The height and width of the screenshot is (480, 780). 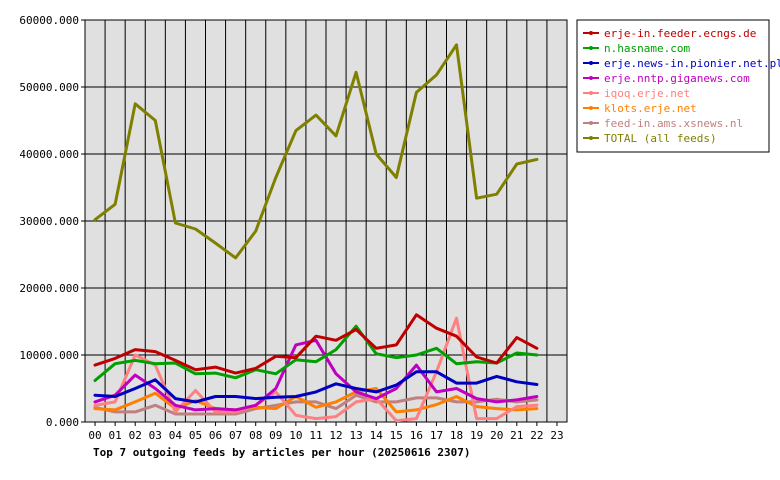 What do you see at coordinates (680, 33) in the screenshot?
I see `legend-label: erje-in.feeder.ecngs.de` at bounding box center [680, 33].